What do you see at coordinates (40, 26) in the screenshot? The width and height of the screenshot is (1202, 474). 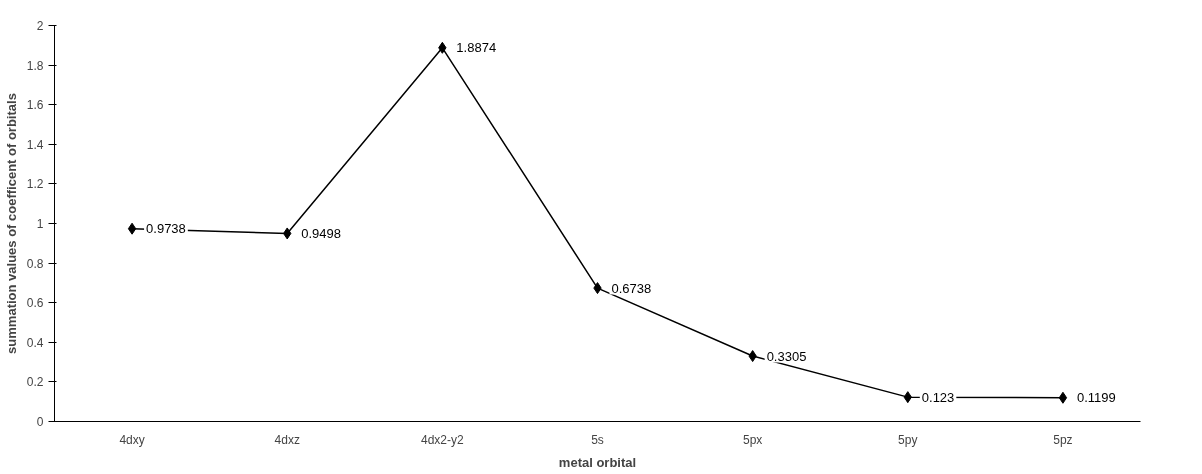 I see `y-tick-label: 2` at bounding box center [40, 26].